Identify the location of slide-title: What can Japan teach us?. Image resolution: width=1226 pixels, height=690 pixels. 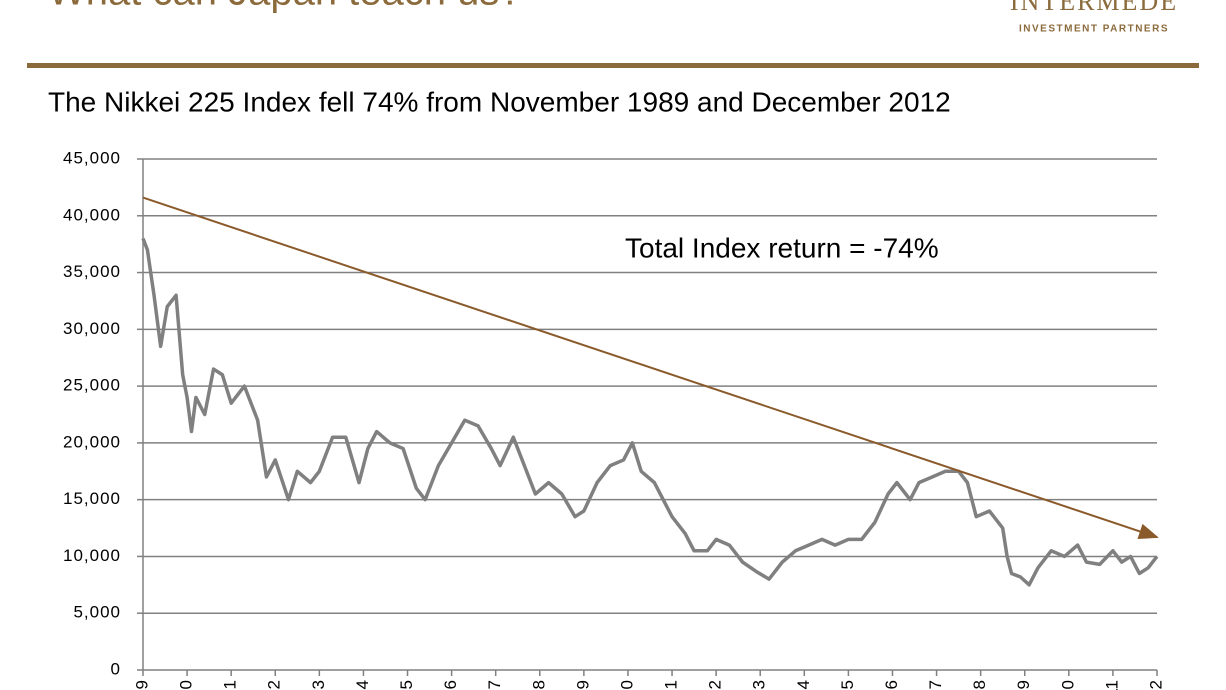
(285, 7).